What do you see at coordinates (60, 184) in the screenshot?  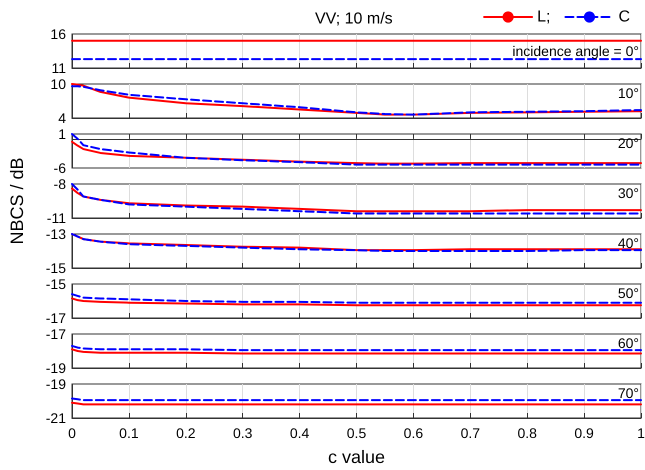 I see `y-tick-label: -8` at bounding box center [60, 184].